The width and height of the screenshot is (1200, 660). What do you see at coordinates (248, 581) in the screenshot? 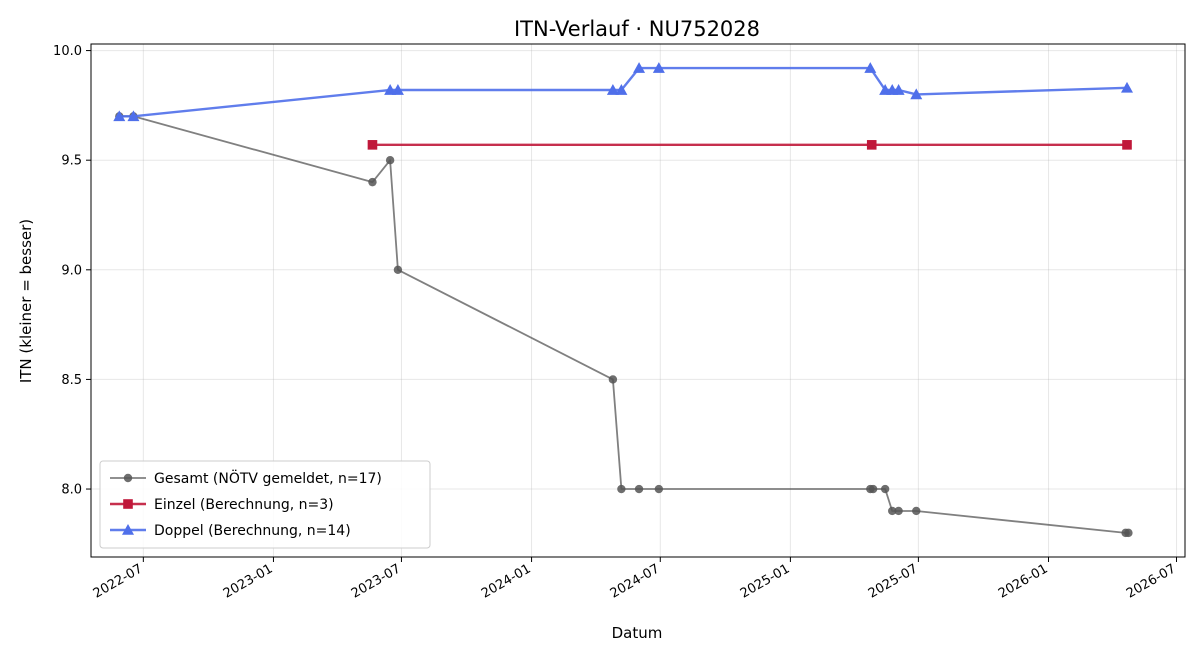
I see `x-tick-label: 2023-01` at bounding box center [248, 581].